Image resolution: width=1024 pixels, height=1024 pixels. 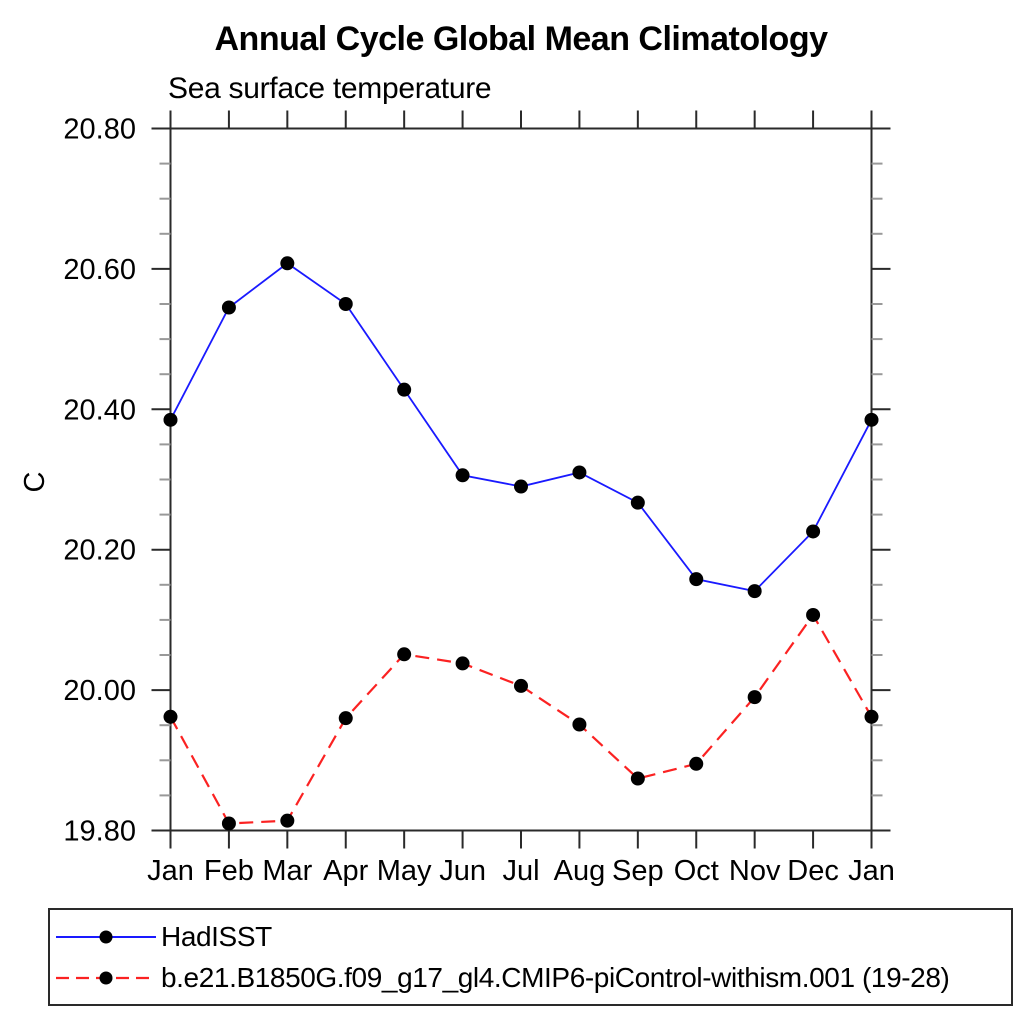 What do you see at coordinates (404, 871) in the screenshot?
I see `x-tick-label: May` at bounding box center [404, 871].